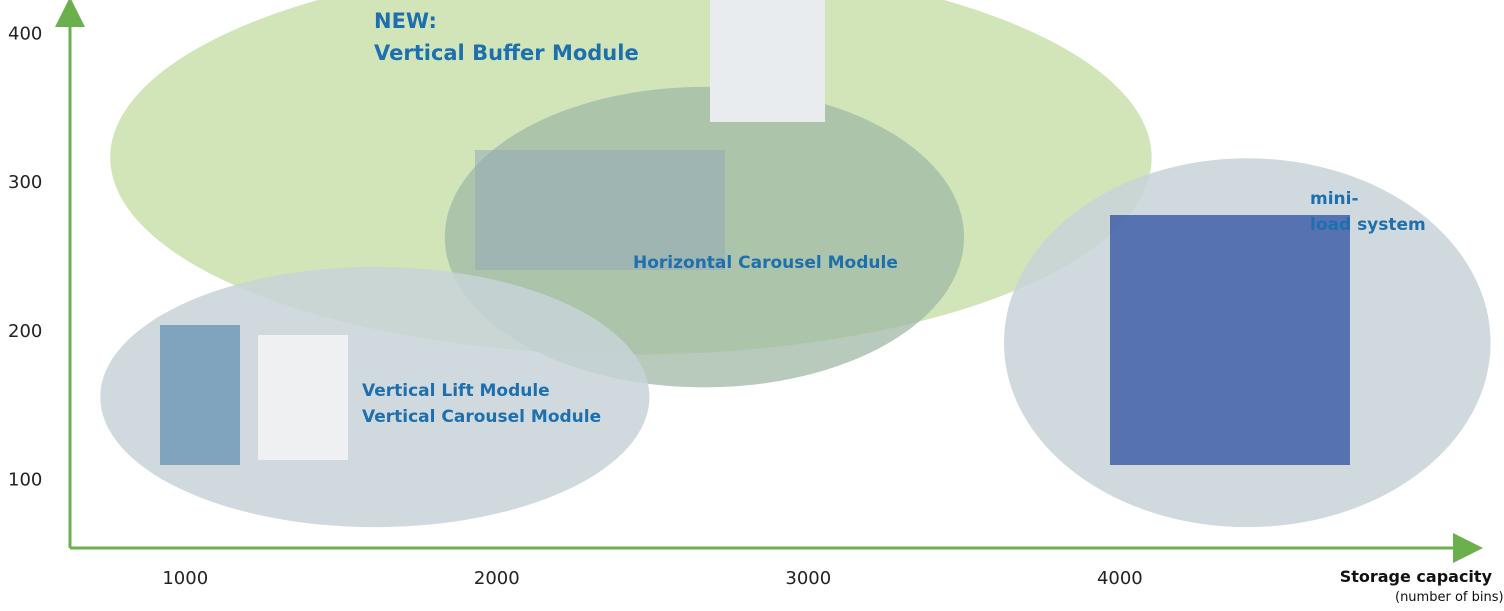  Describe the element at coordinates (200, 395) in the screenshot. I see `vlm-image` at that location.